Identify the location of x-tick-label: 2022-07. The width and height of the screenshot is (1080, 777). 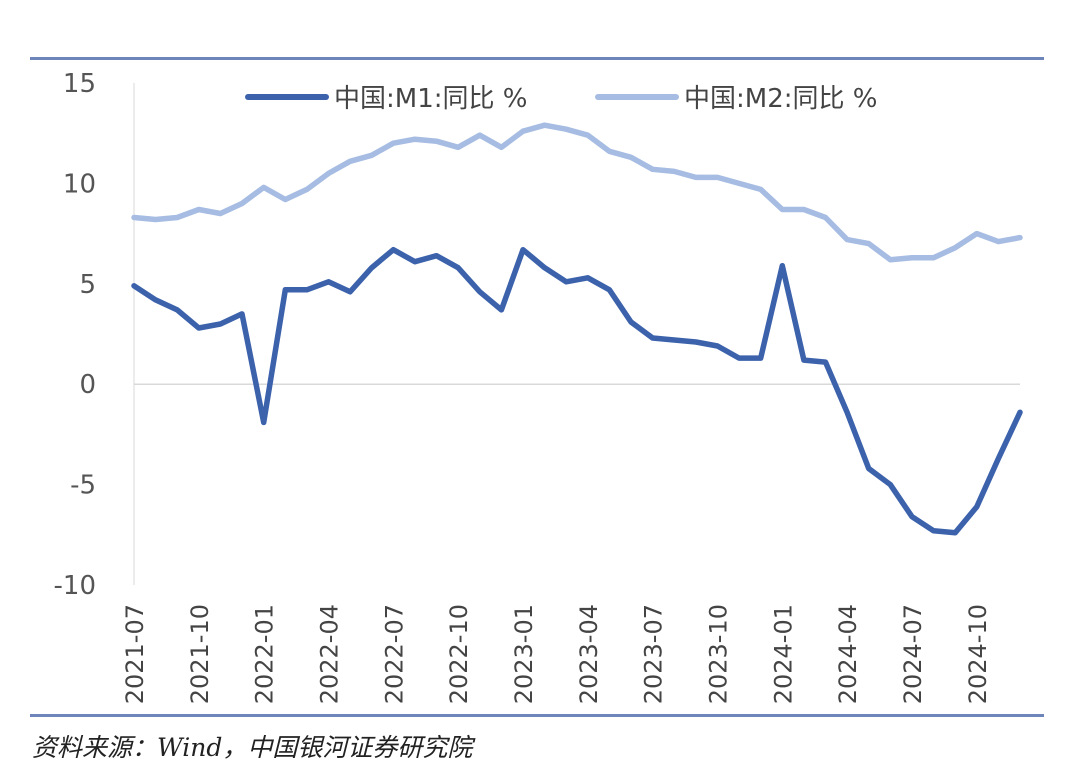
(394, 654).